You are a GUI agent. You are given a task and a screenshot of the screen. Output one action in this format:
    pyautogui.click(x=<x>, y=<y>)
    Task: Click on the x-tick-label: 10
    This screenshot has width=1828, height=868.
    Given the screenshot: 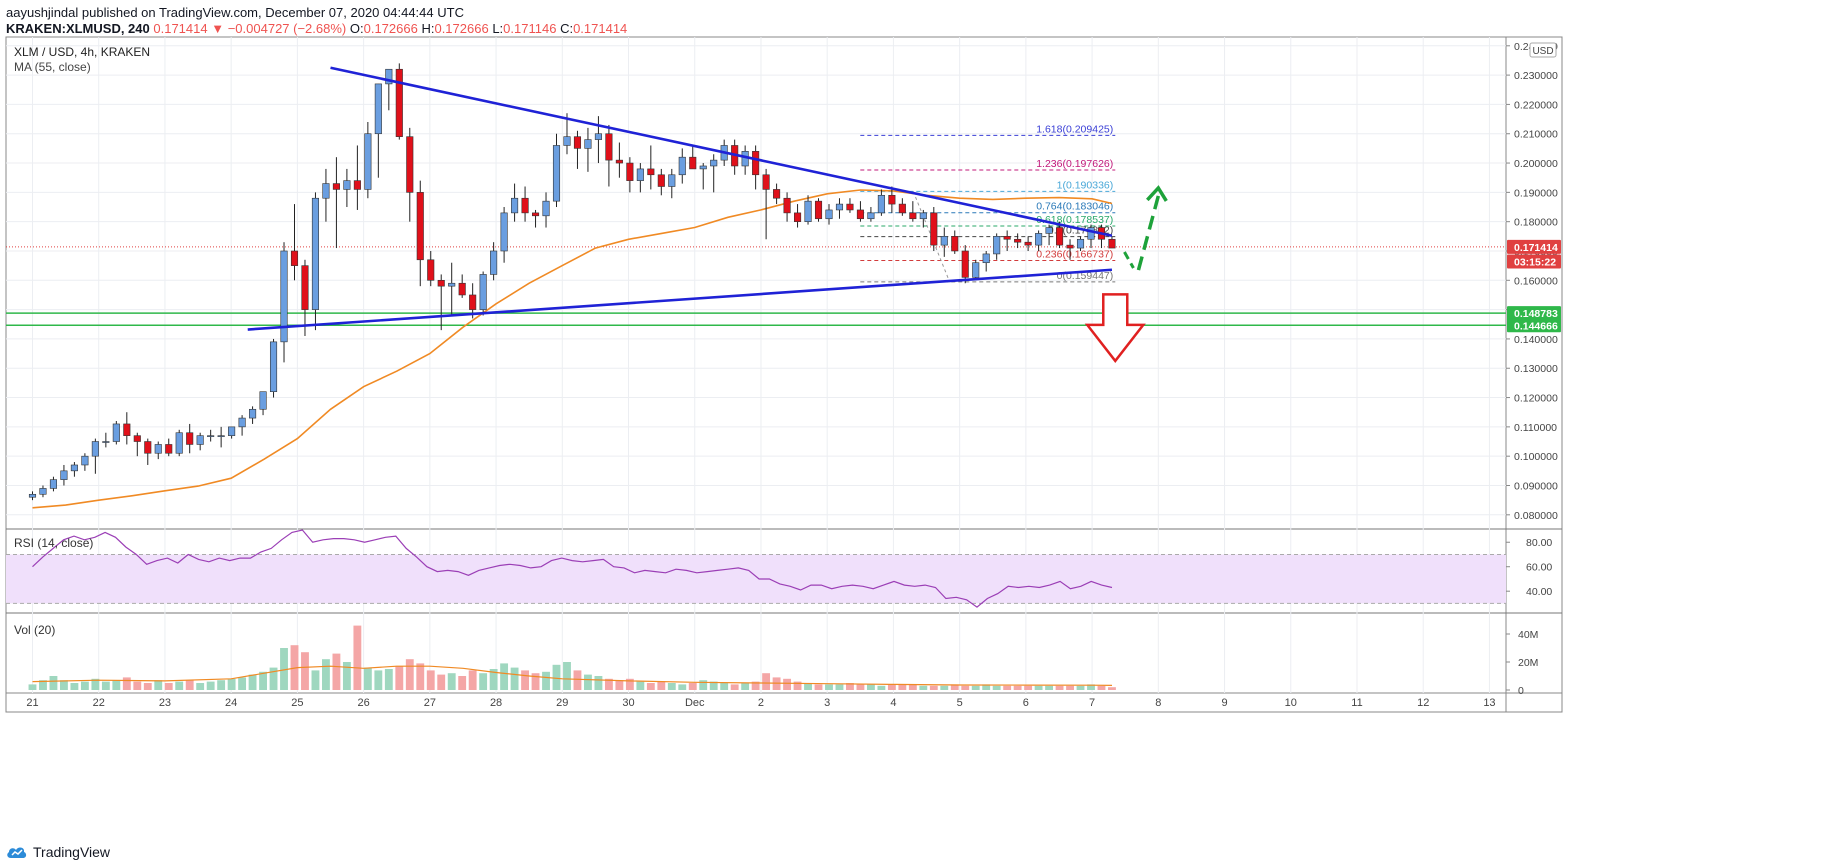 What is the action you would take?
    pyautogui.click(x=1291, y=703)
    